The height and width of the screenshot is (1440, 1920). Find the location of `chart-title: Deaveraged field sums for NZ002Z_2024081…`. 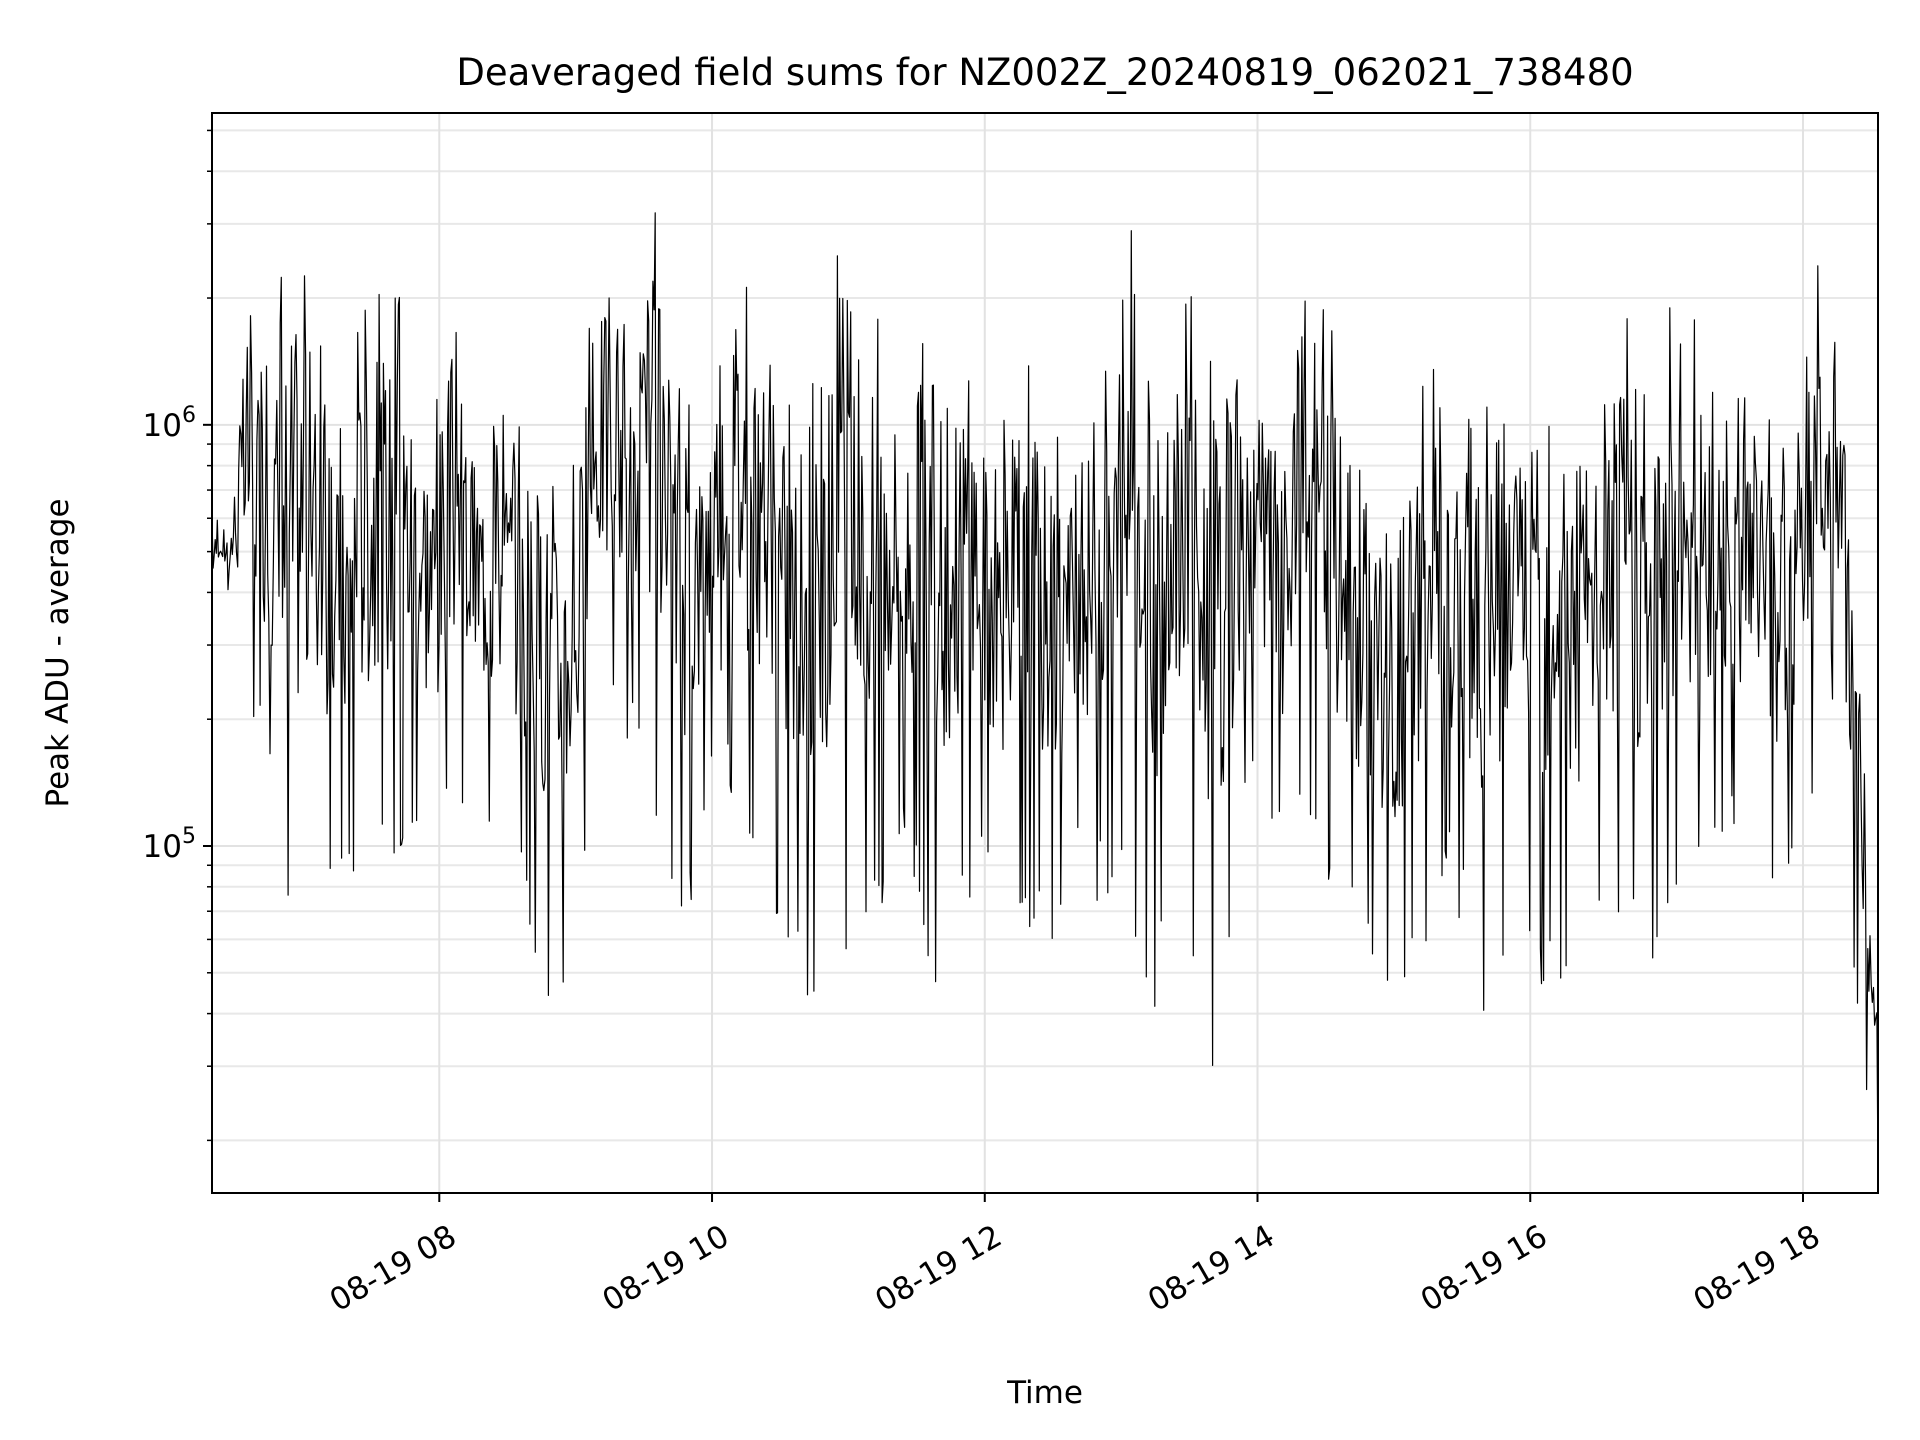

chart-title: Deaveraged field sums for NZ002Z_2024081… is located at coordinates (1044, 72).